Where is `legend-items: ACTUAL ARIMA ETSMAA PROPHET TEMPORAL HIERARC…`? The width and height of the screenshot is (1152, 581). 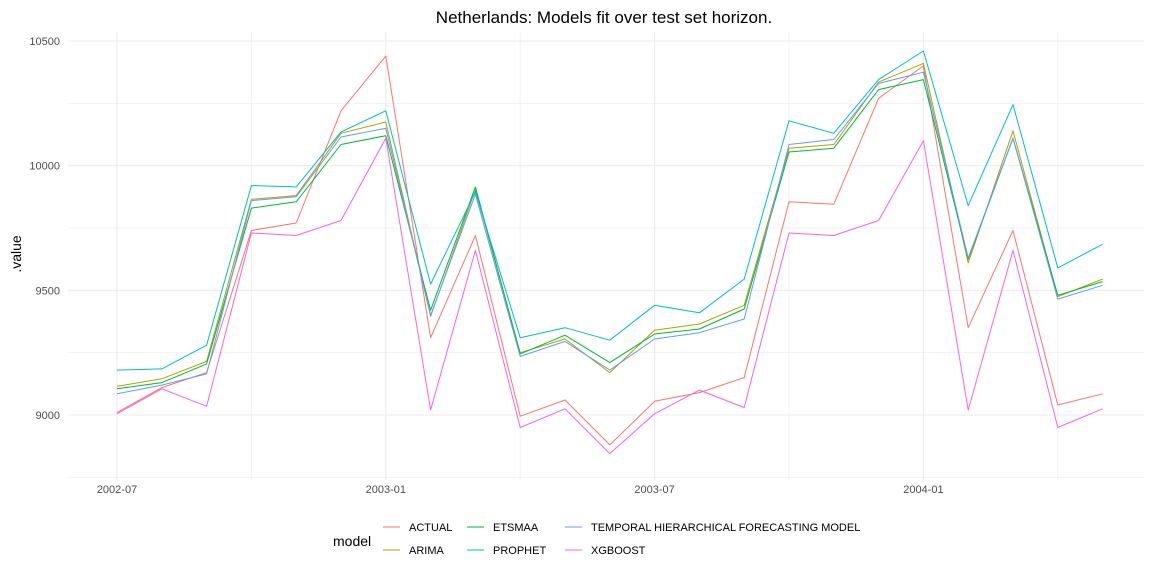 legend-items: ACTUAL ARIMA ETSMAA PROPHET TEMPORAL HIERARC… is located at coordinates (621, 539).